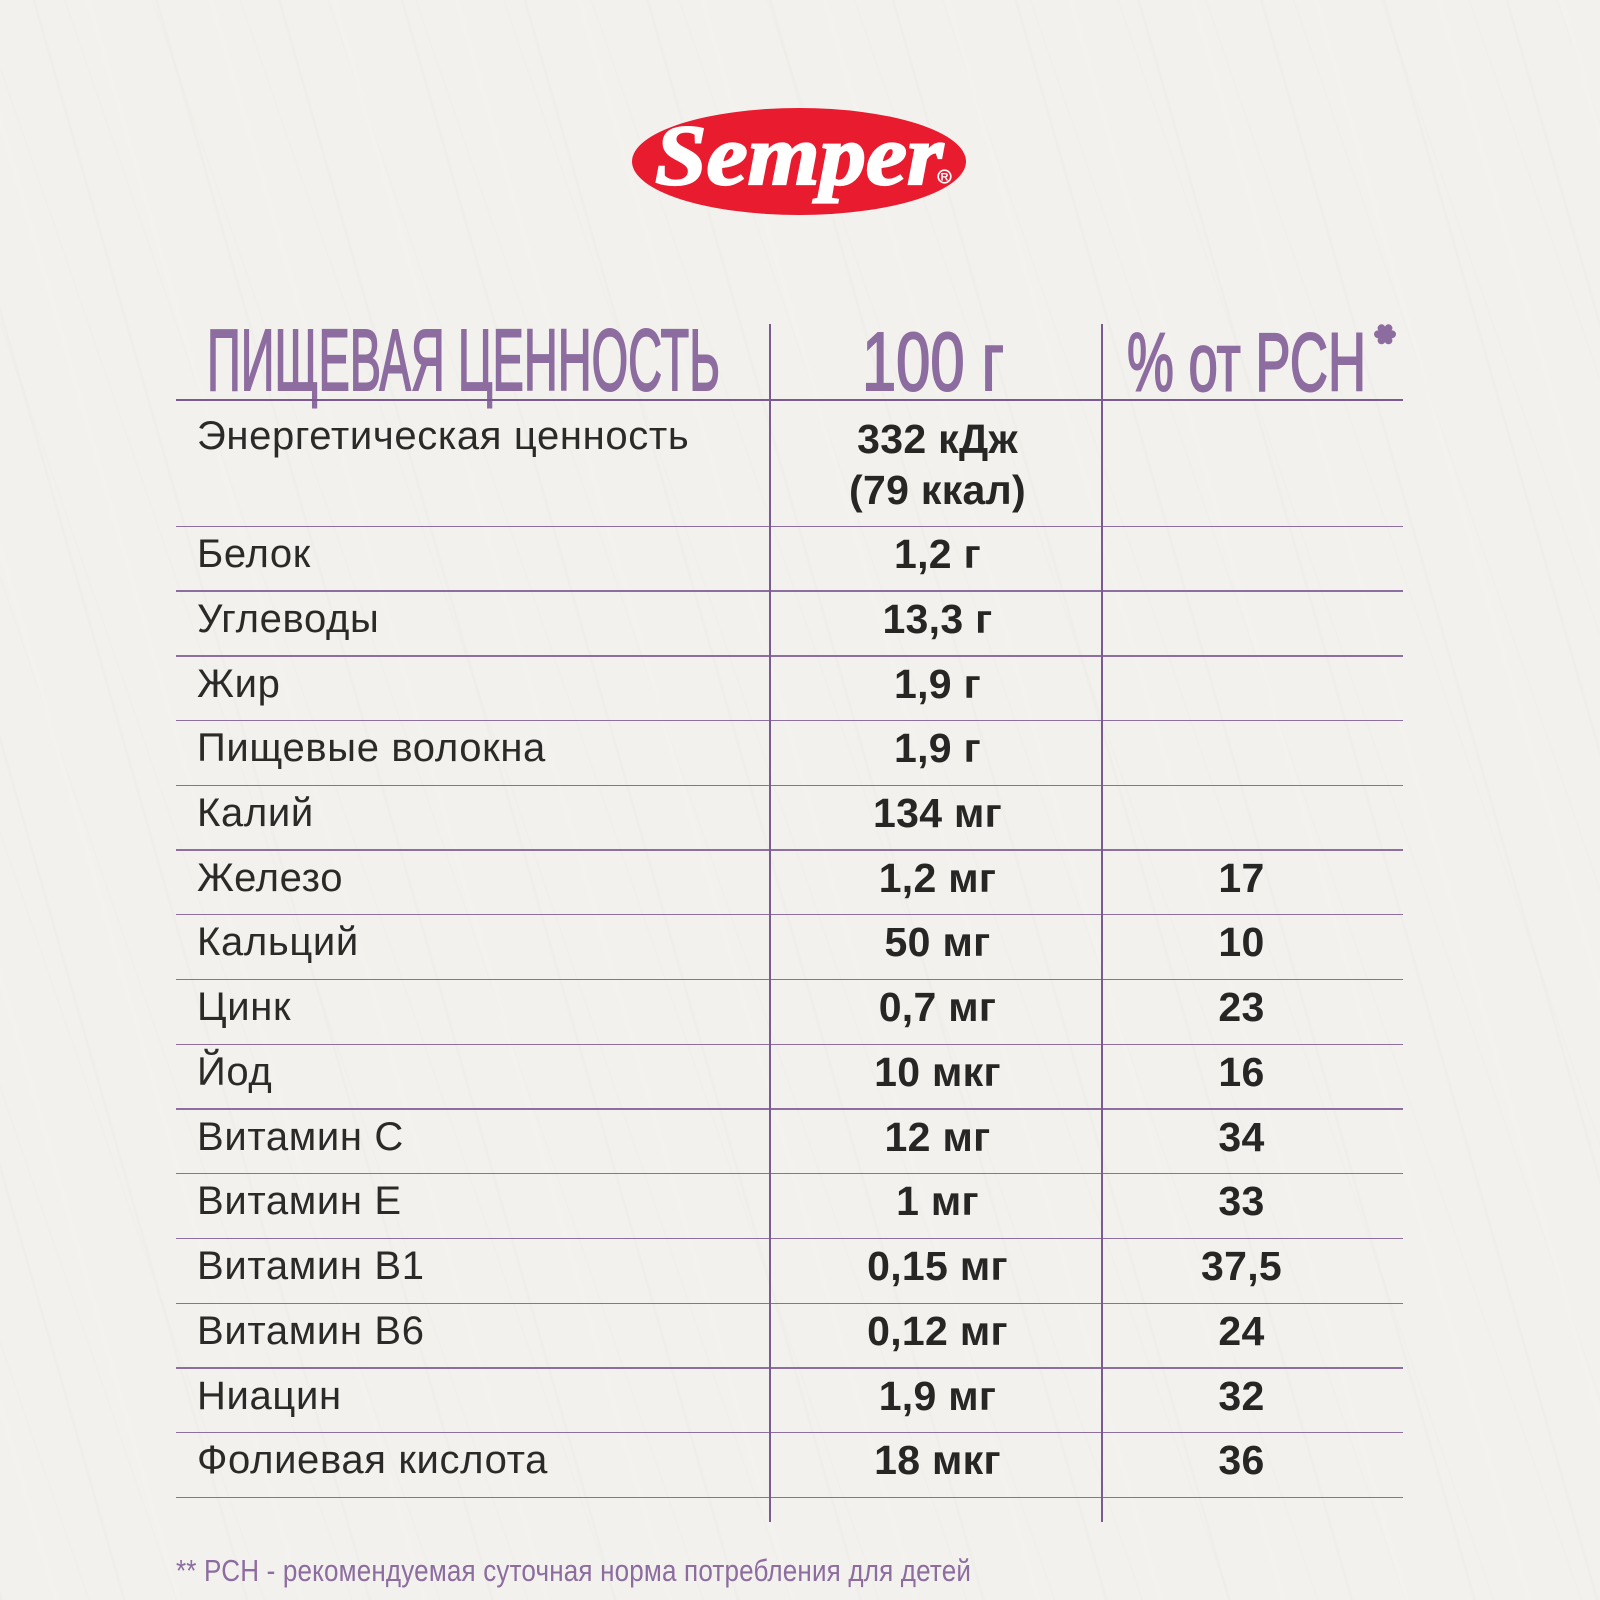  Describe the element at coordinates (933, 361) in the screenshot. I see `svg-text: 100 г` at that location.